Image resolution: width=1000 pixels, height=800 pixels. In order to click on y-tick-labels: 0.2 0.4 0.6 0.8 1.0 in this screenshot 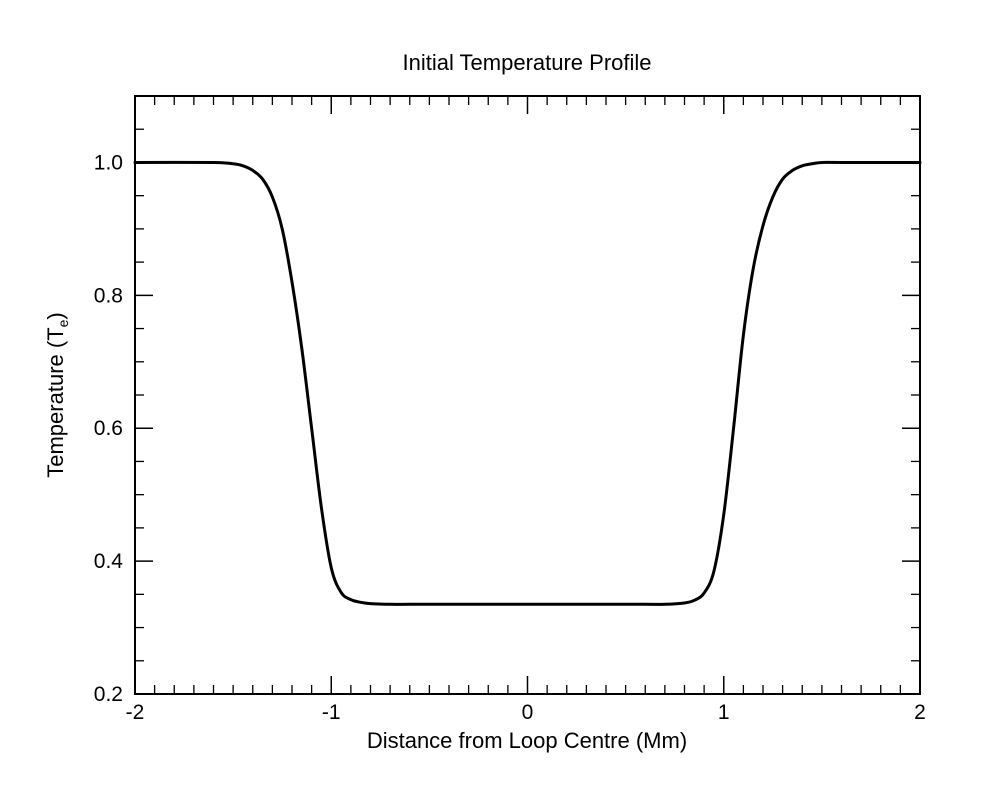, I will do `click(109, 428)`.